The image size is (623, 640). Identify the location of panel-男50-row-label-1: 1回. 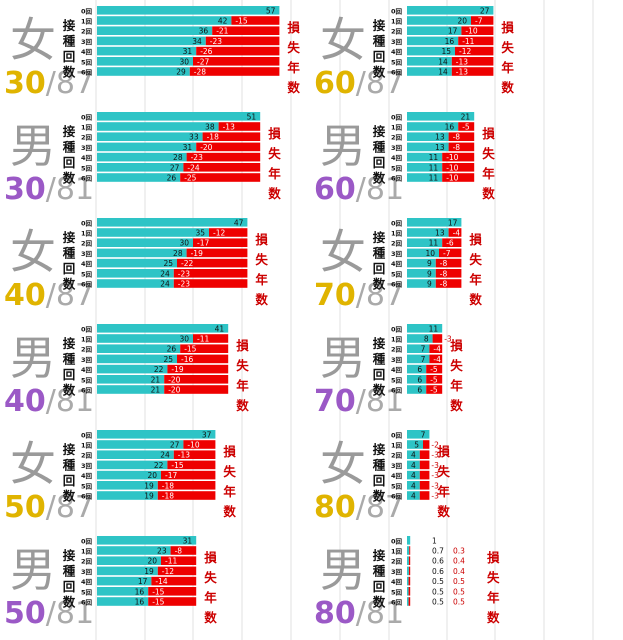
(87, 551).